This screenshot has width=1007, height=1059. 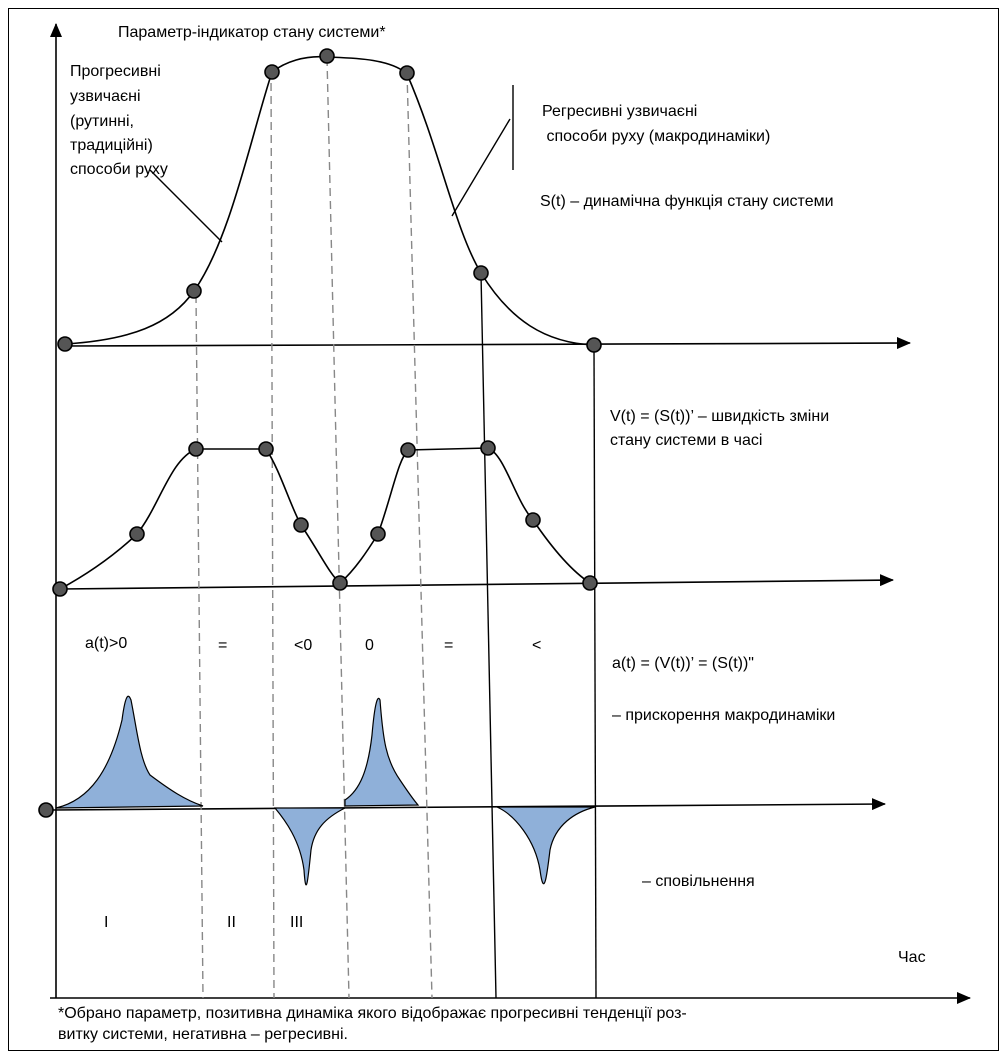 What do you see at coordinates (111, 145) in the screenshot?
I see `progressive-label-4: традиційні)` at bounding box center [111, 145].